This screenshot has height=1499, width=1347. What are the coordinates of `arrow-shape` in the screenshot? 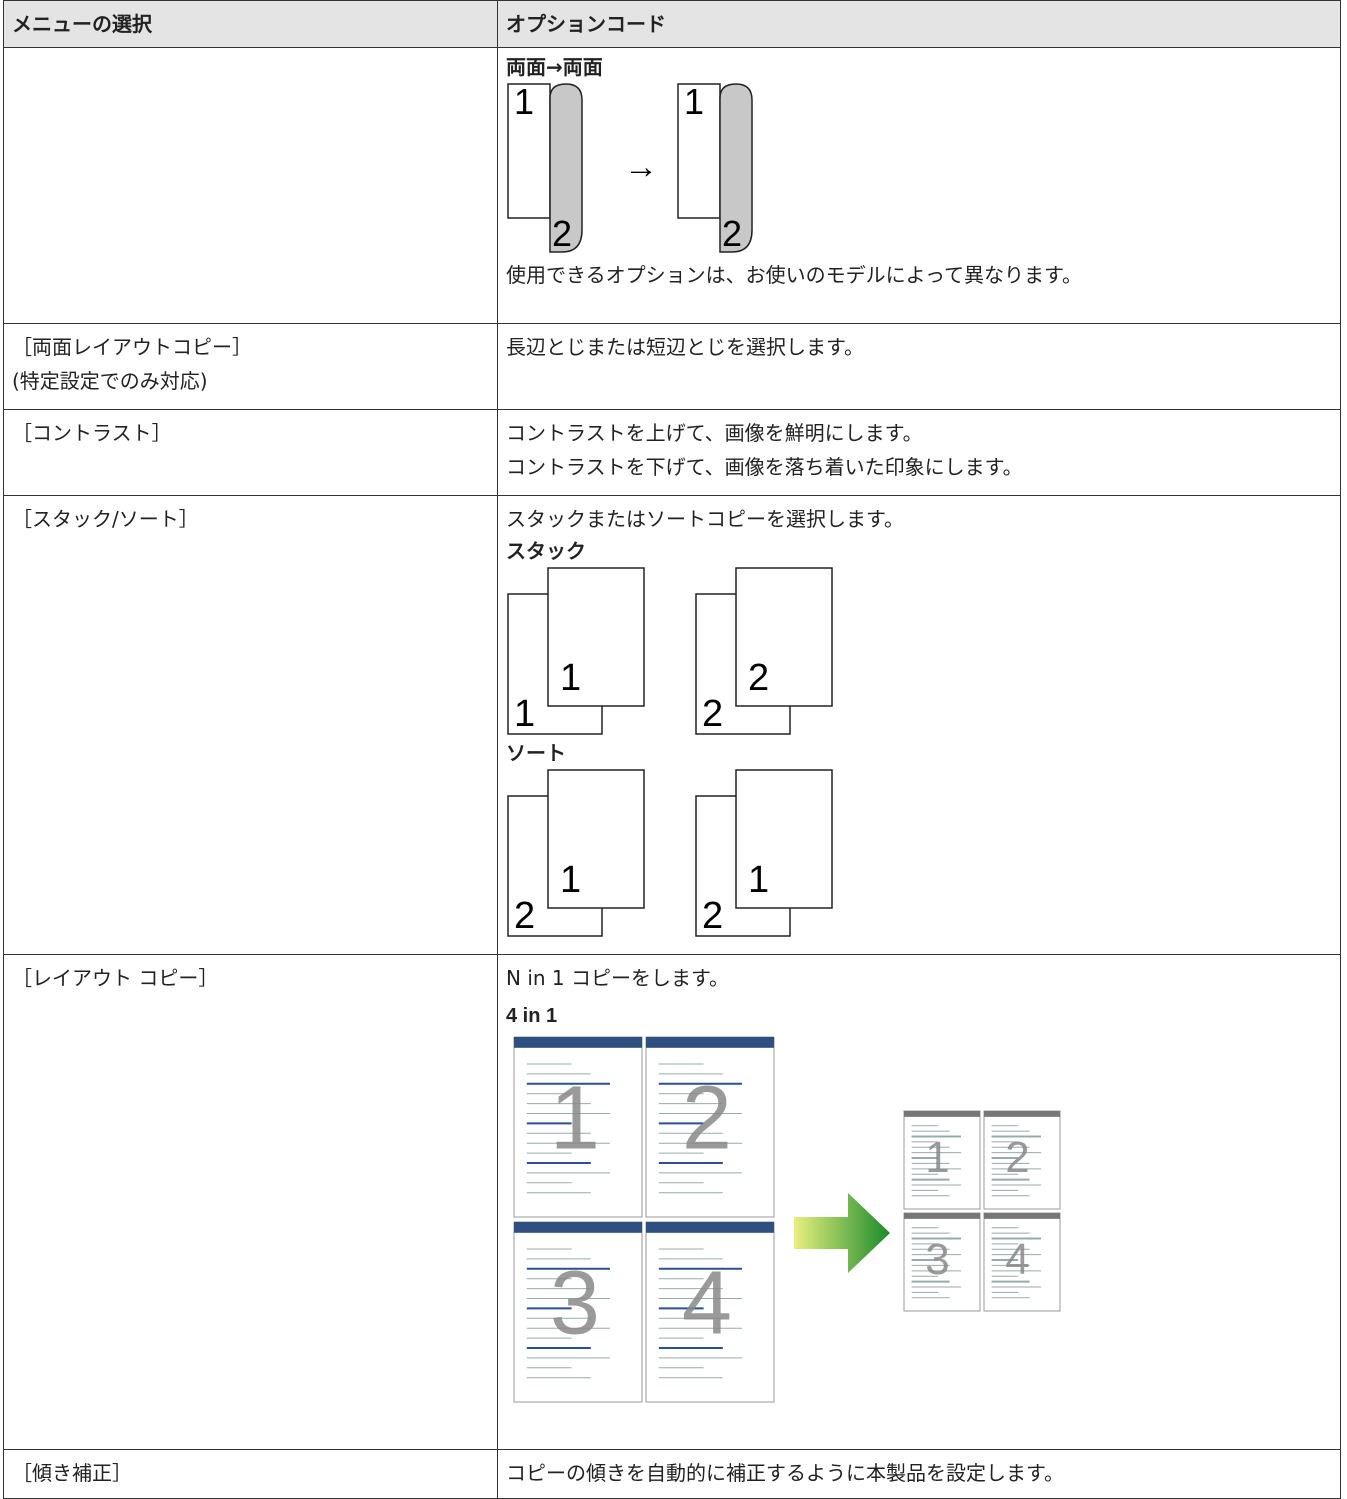 It's located at (842, 1233).